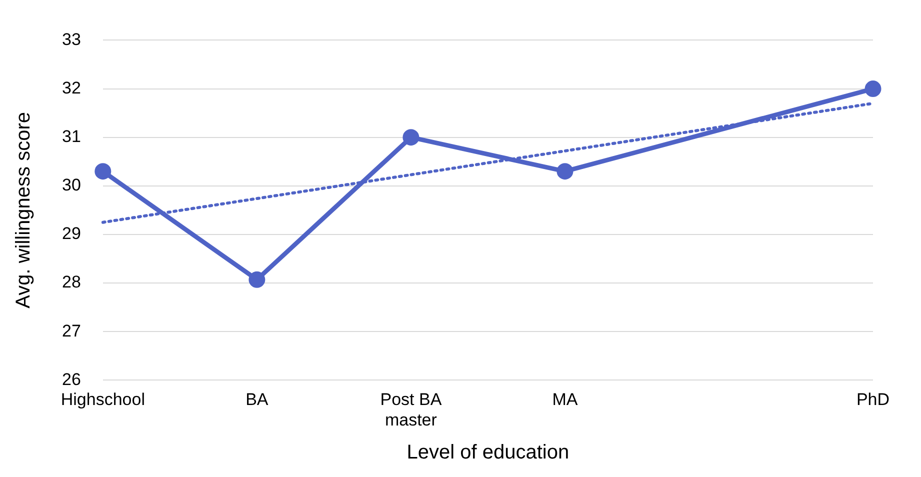  What do you see at coordinates (23, 210) in the screenshot?
I see `y-axis-title: Avg. willingness score` at bounding box center [23, 210].